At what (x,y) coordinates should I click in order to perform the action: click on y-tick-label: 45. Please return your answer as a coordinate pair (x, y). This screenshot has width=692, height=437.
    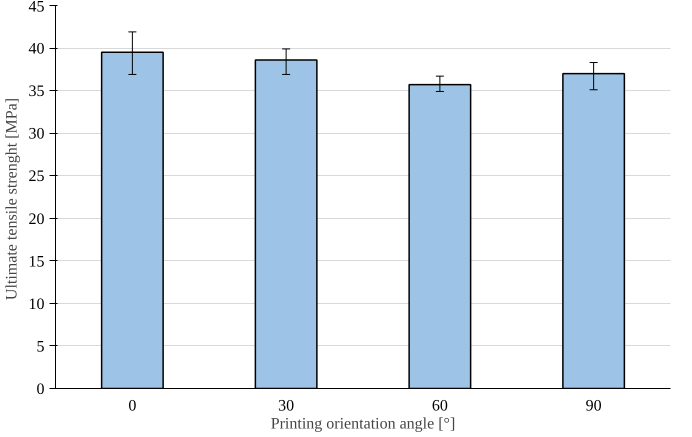
    Looking at the image, I should click on (36, 8).